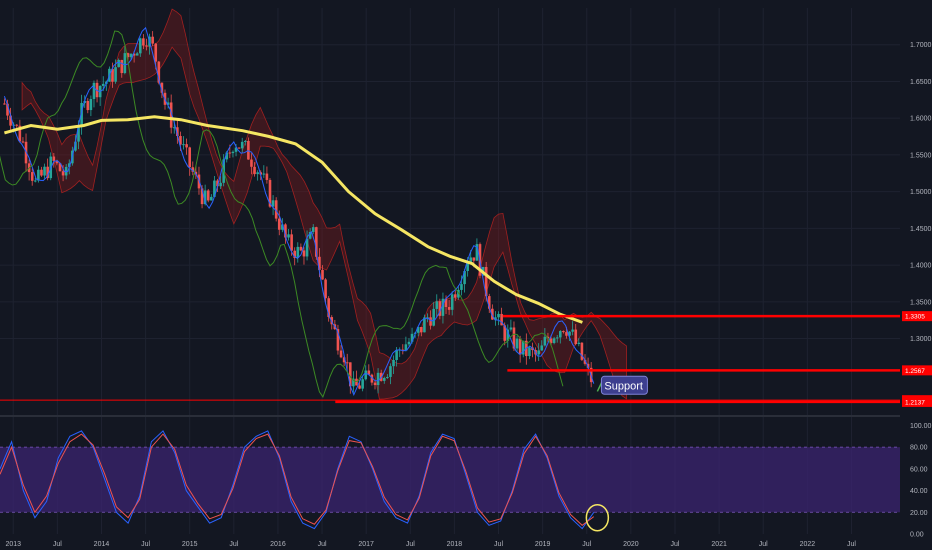  Describe the element at coordinates (719, 544) in the screenshot. I see `time-tick-label: 2021` at that location.